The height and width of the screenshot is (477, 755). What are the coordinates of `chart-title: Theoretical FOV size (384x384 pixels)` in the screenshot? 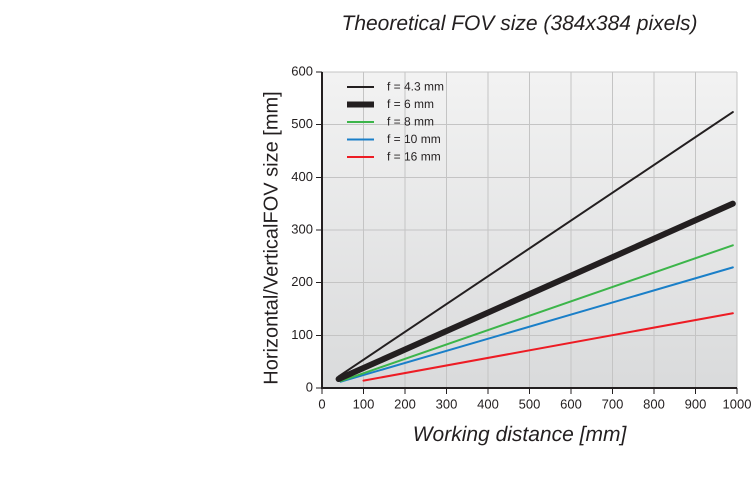 It's located at (520, 23).